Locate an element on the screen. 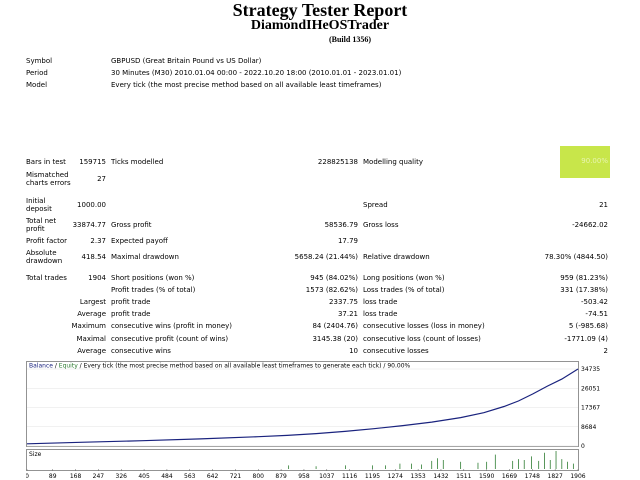 The width and height of the screenshot is (640, 480). maximalwins-value: 3145.38 (20) is located at coordinates (335, 339).